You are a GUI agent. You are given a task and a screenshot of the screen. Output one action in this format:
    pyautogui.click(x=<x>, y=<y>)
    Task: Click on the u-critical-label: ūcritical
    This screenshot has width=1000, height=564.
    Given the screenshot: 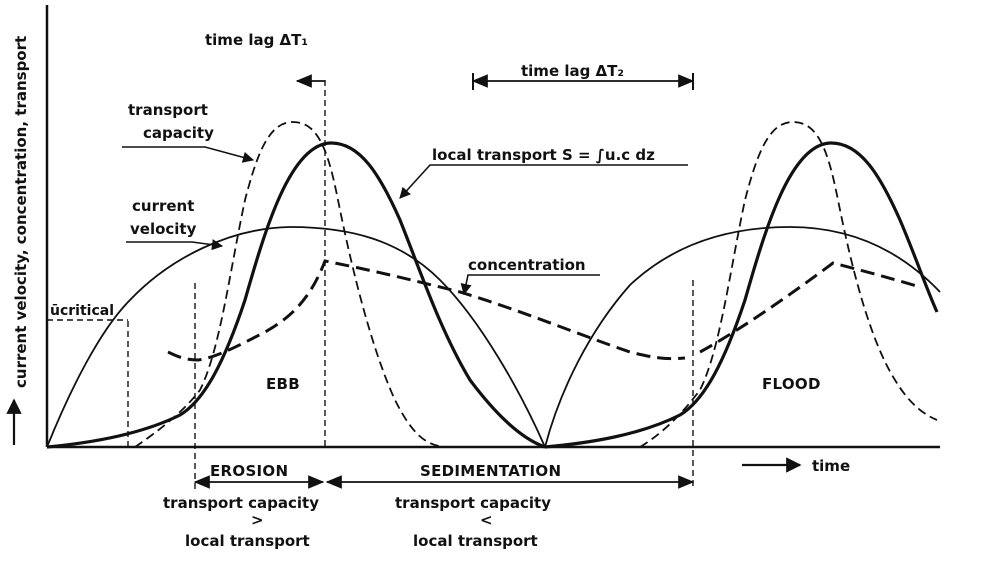 What is the action you would take?
    pyautogui.click(x=82, y=311)
    